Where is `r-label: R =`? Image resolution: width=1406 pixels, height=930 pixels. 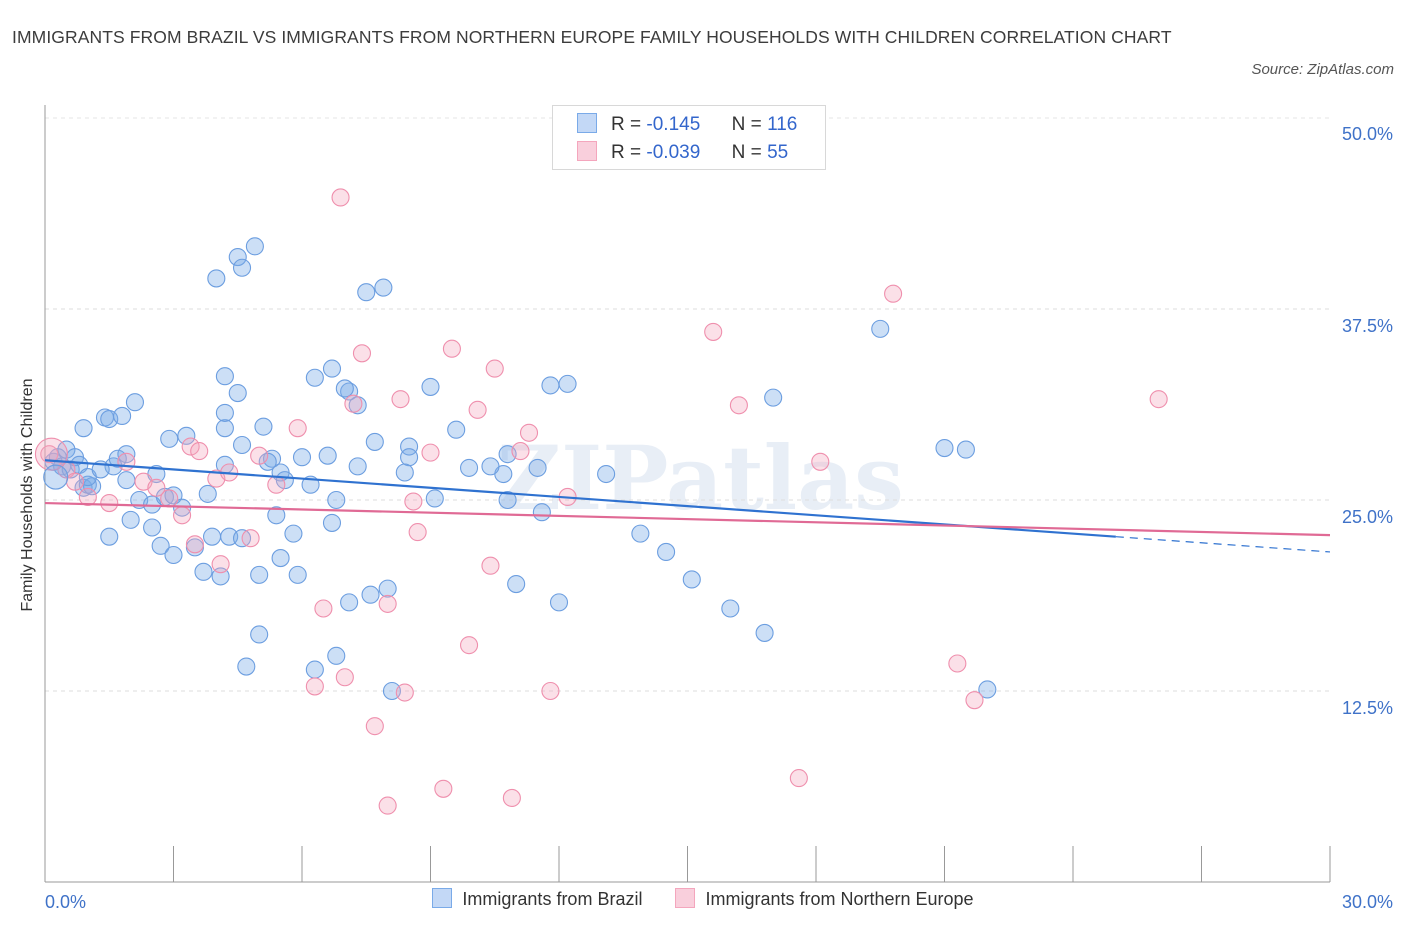
r-label: R = is located at coordinates (626, 152).